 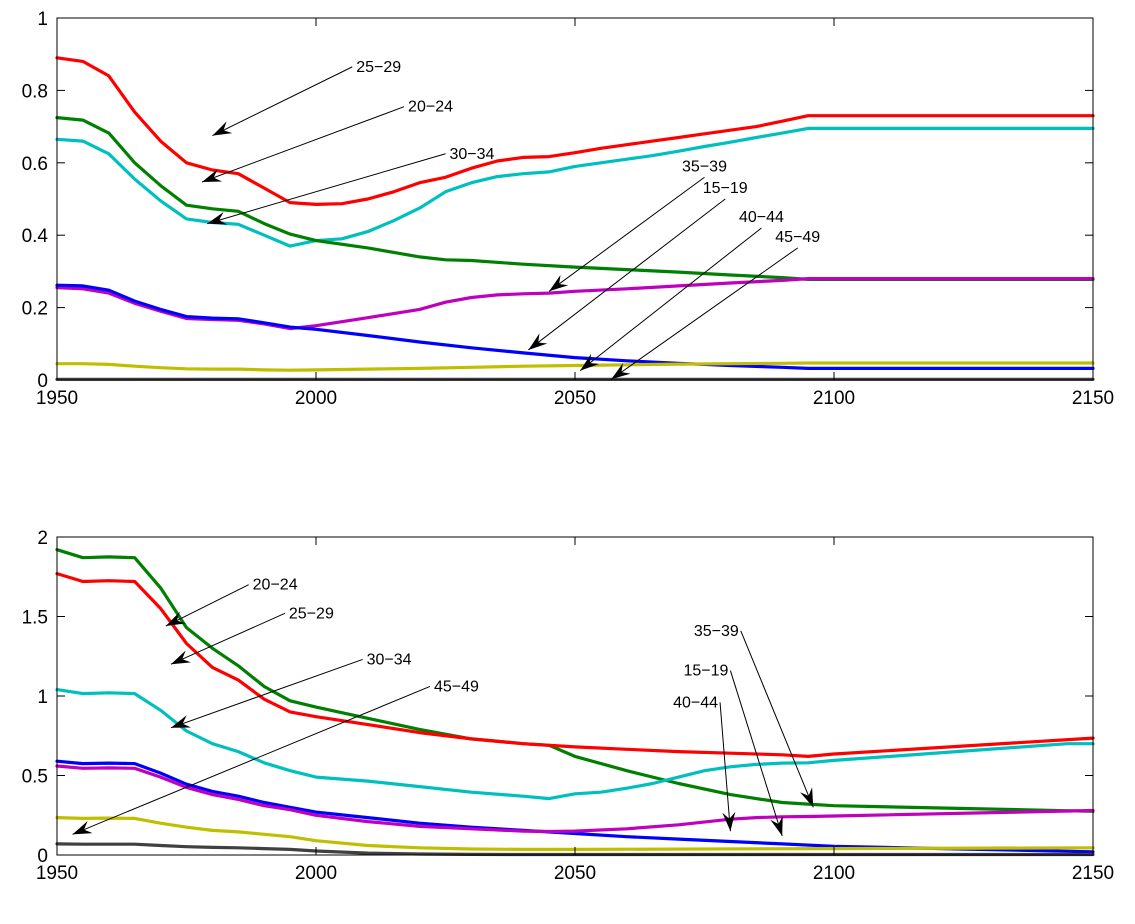 I want to click on y-tick-label: 2, so click(x=42, y=538).